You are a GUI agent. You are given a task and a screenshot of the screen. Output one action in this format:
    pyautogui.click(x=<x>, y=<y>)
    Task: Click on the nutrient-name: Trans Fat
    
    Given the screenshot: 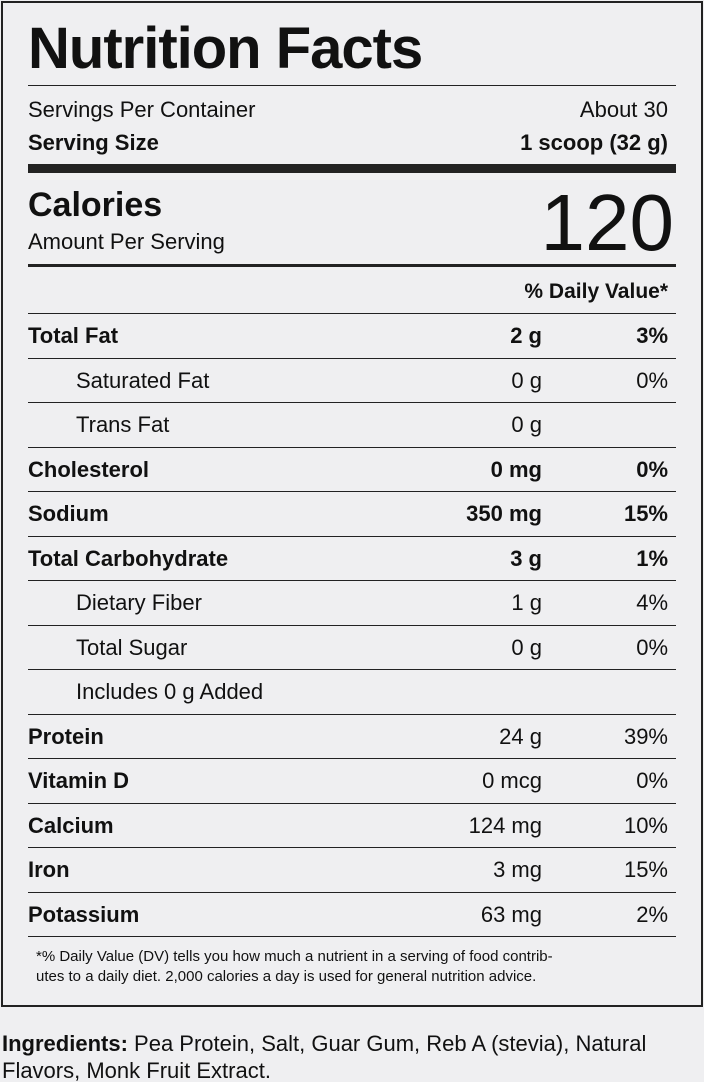 What is the action you would take?
    pyautogui.click(x=123, y=424)
    